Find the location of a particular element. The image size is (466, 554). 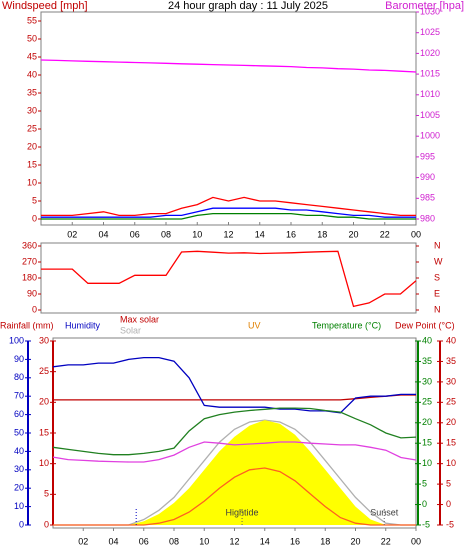

area is located at coordinates (234, 472).